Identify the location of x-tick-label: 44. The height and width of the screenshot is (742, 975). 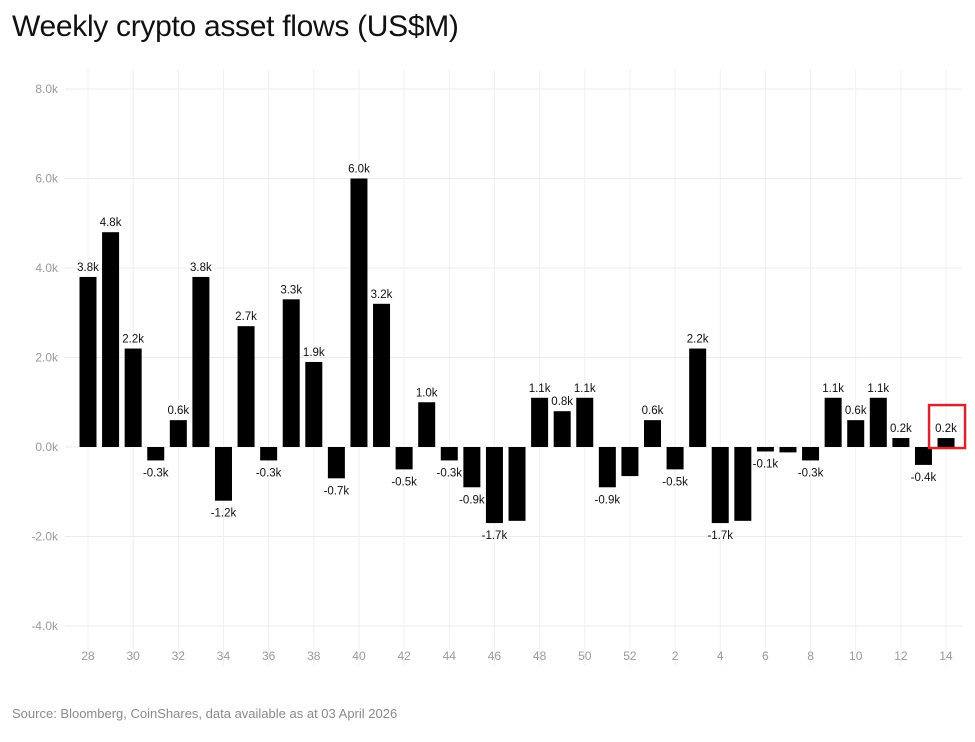
(450, 656).